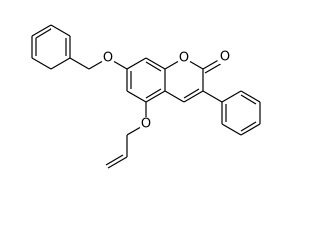 The height and width of the screenshot is (240, 320). I want to click on atom-labels: O O O O, so click(166, 91).